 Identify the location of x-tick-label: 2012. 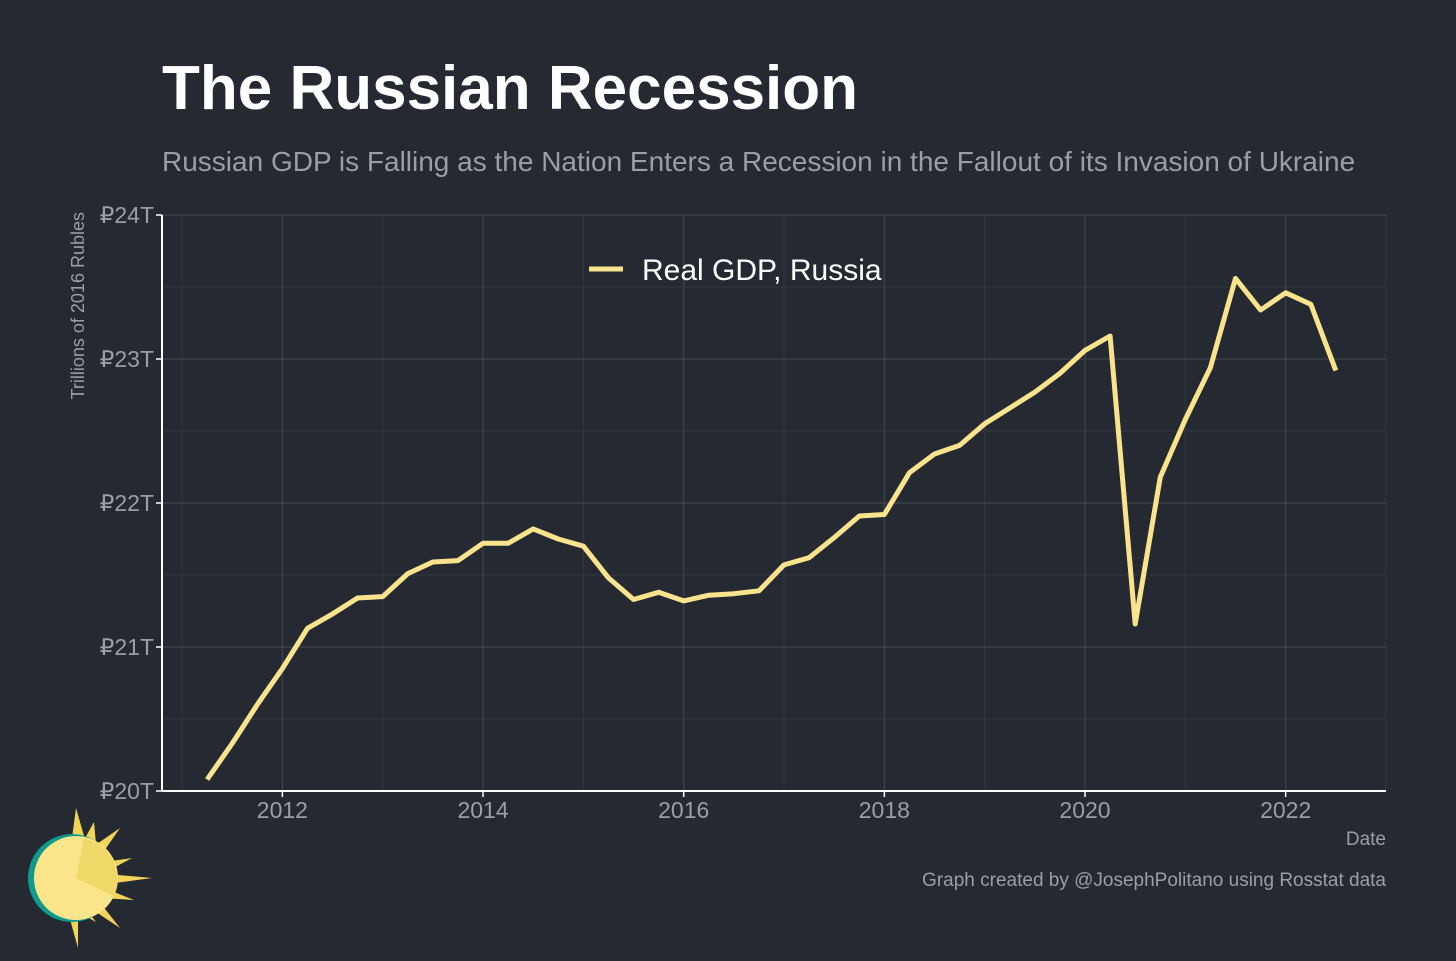
(282, 810).